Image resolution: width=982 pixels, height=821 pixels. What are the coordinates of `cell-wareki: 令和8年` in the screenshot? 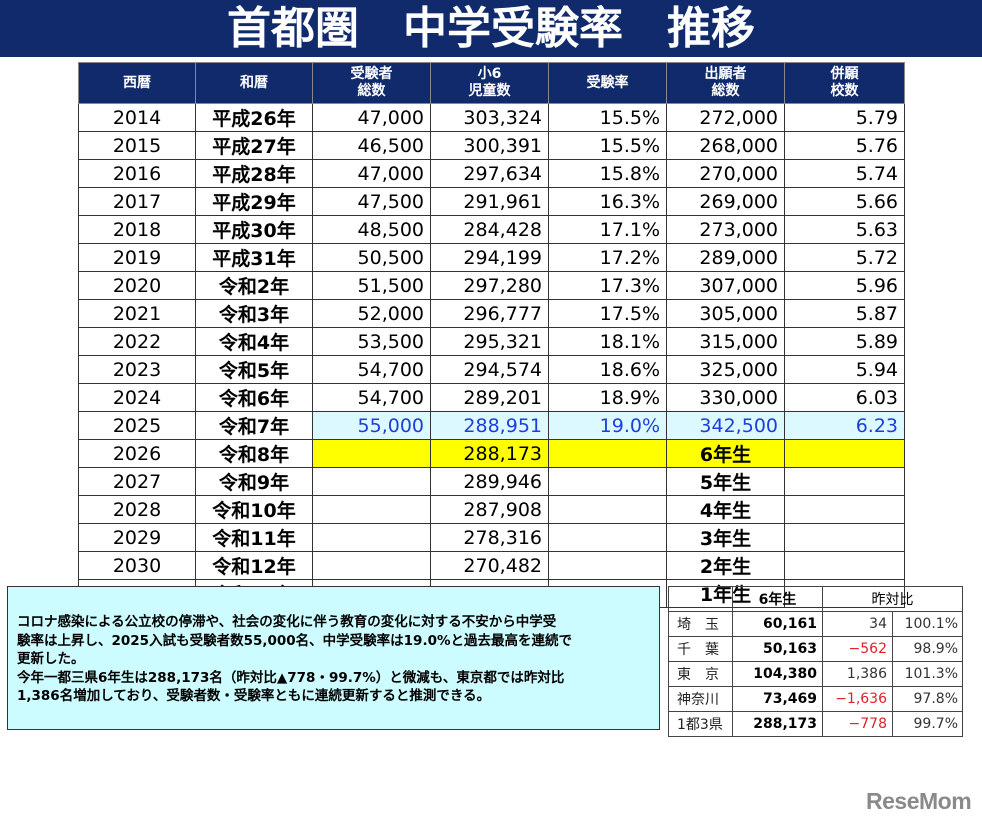 It's located at (254, 453).